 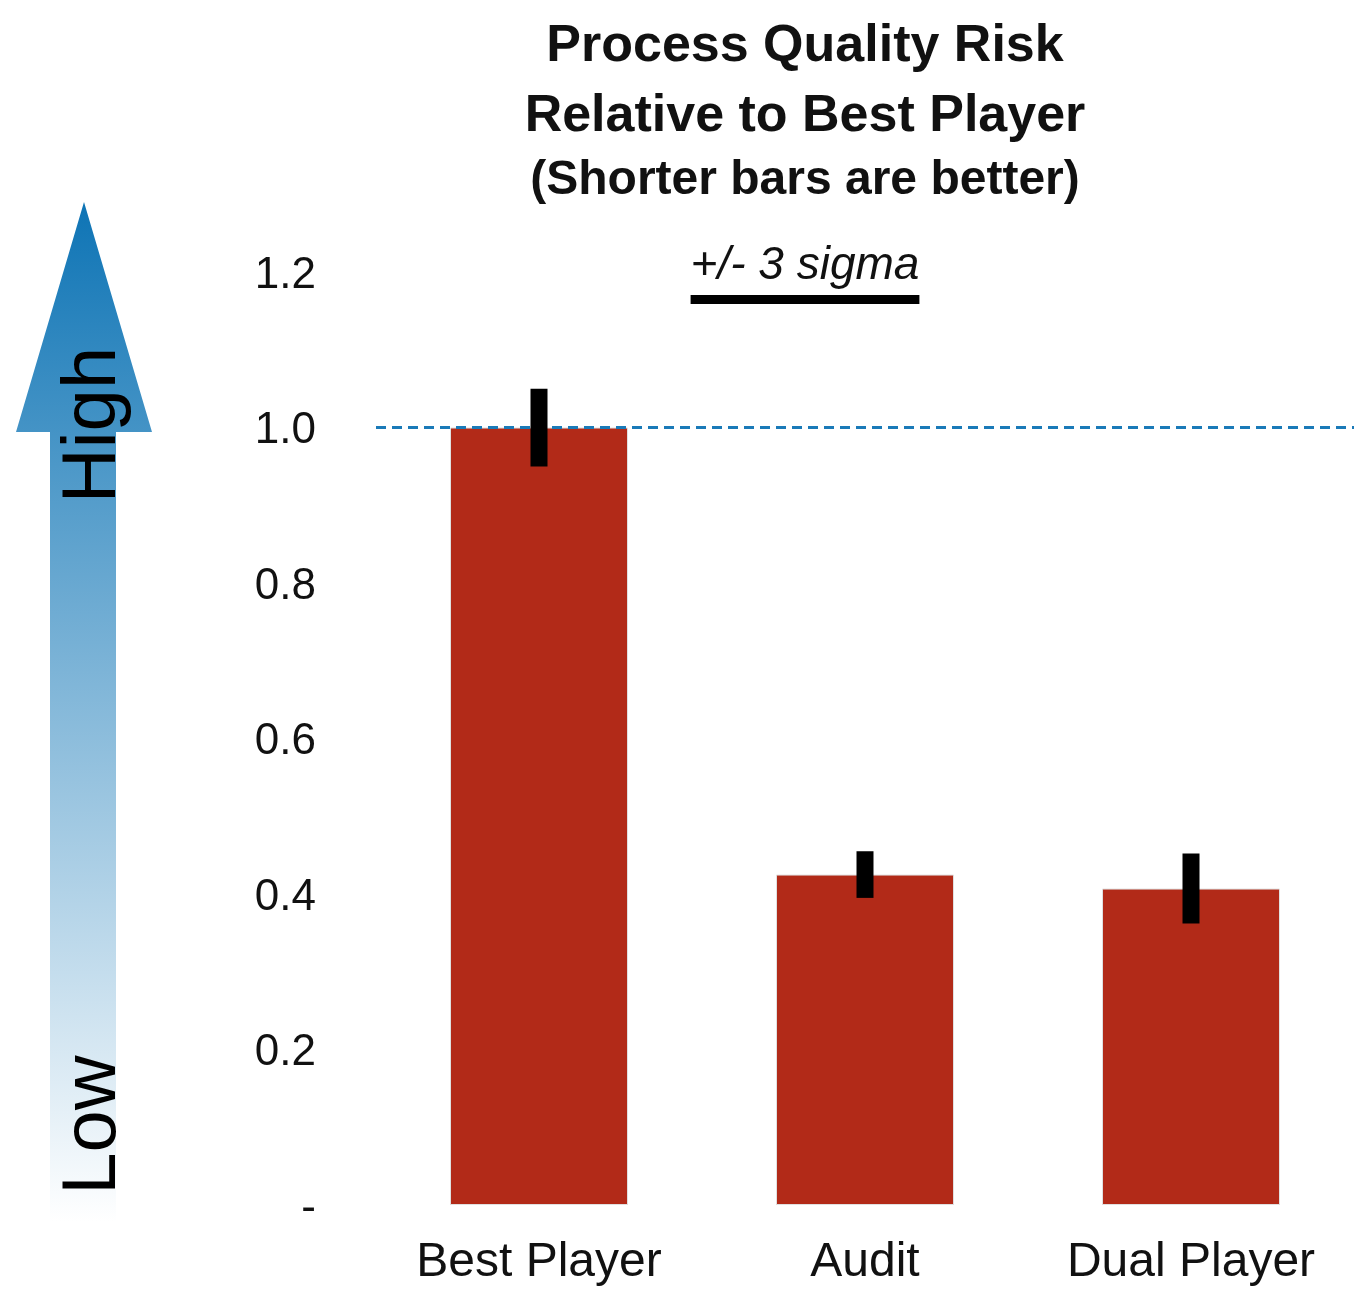 I want to click on x-tick-label: Best Player, so click(x=539, y=1259).